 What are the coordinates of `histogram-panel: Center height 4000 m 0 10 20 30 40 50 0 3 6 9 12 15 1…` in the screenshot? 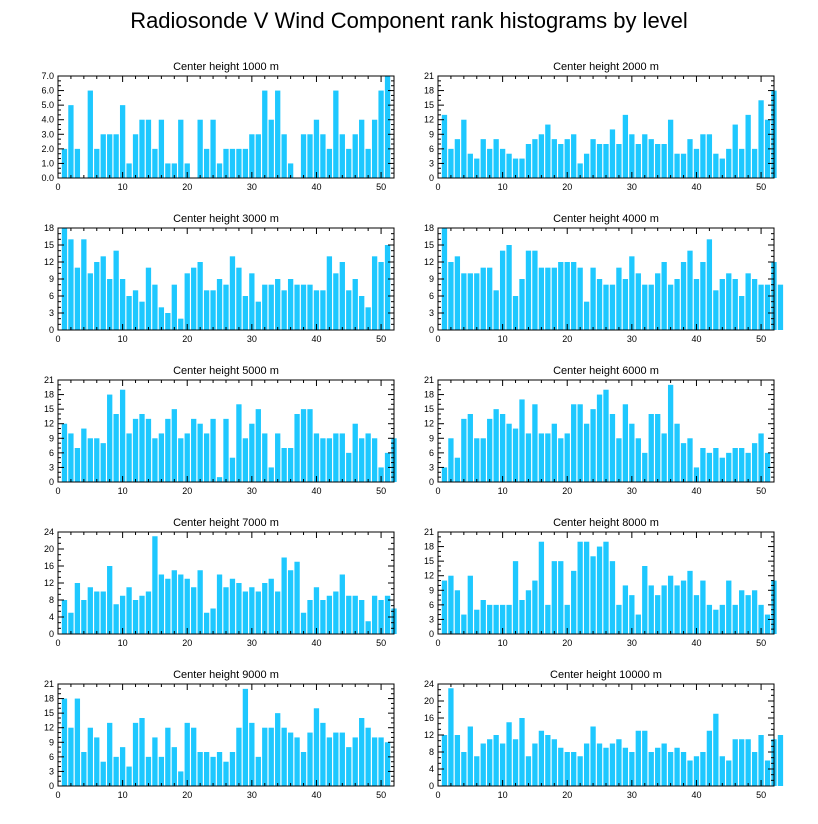 It's located at (604, 278).